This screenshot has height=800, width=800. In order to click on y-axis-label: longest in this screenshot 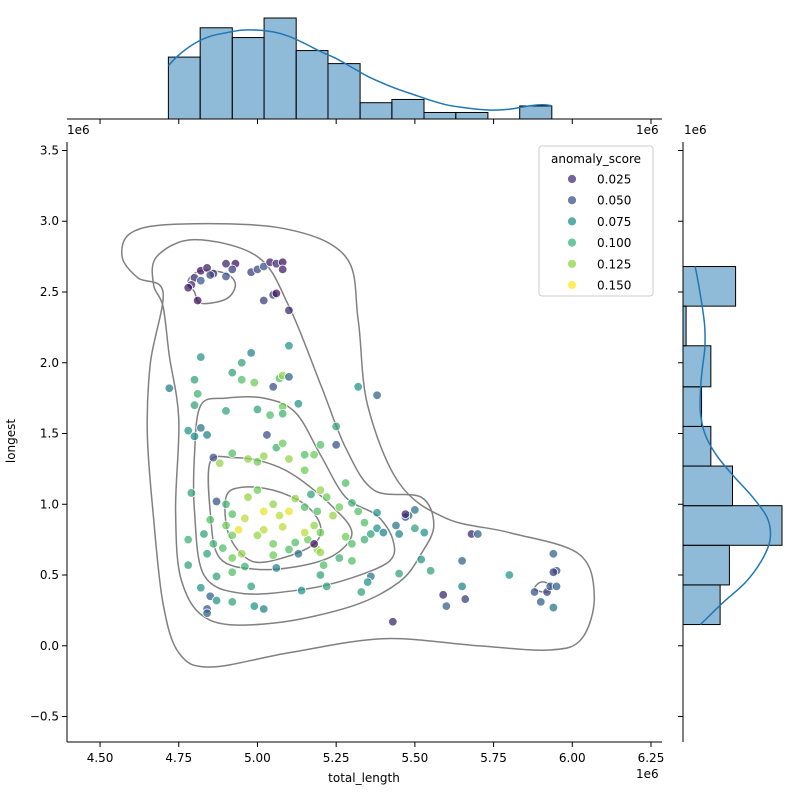, I will do `click(11, 441)`.